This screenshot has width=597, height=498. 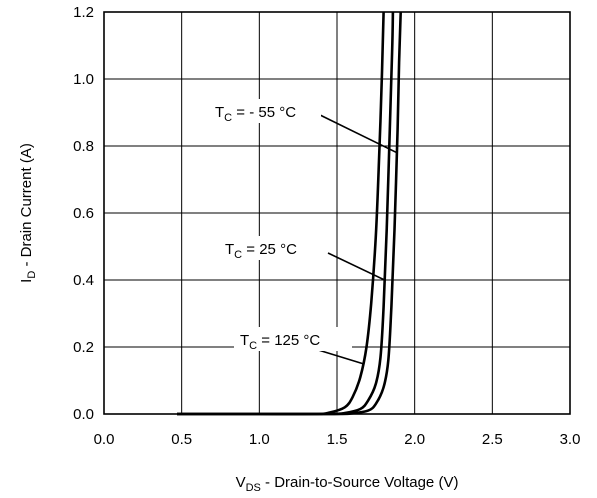 I want to click on x-tick-label: 1.0, so click(x=259, y=439).